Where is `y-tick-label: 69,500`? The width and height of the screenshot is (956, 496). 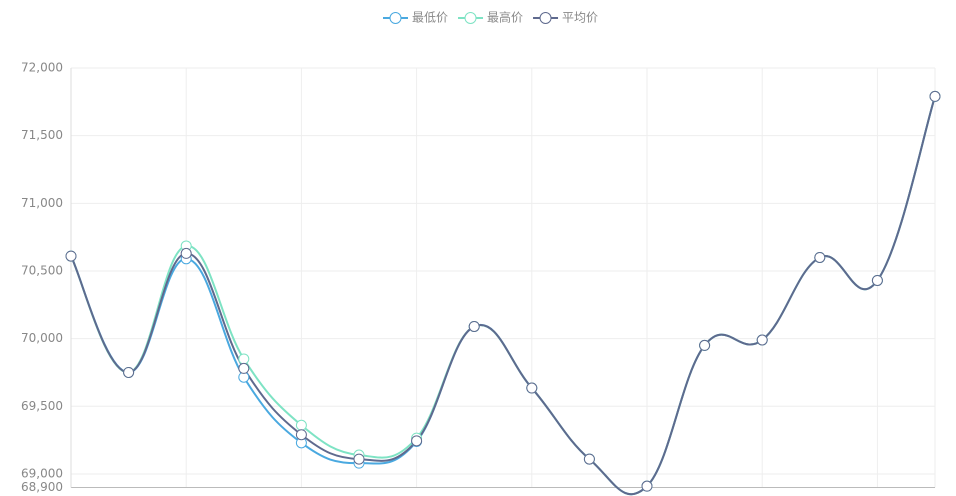
y-tick-label: 69,500 is located at coordinates (42, 406).